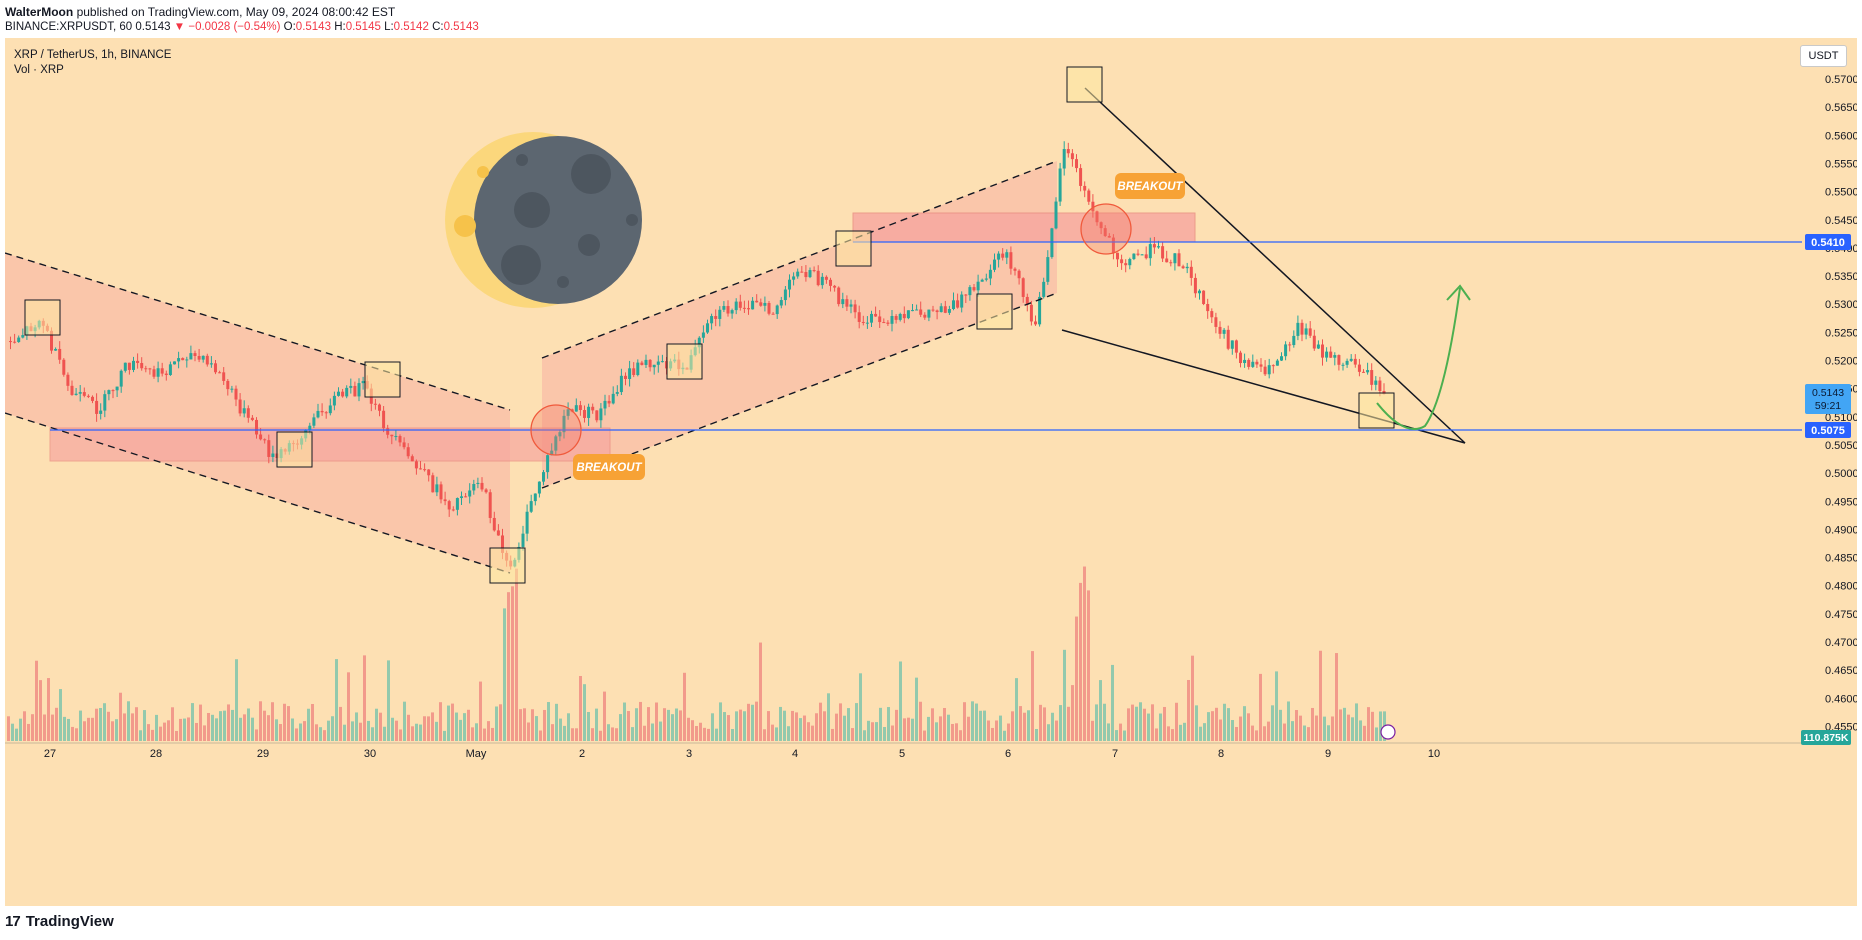 This screenshot has height=940, width=1862. What do you see at coordinates (234, 27) in the screenshot?
I see `price-change: −0.0028 (−0.54%)` at bounding box center [234, 27].